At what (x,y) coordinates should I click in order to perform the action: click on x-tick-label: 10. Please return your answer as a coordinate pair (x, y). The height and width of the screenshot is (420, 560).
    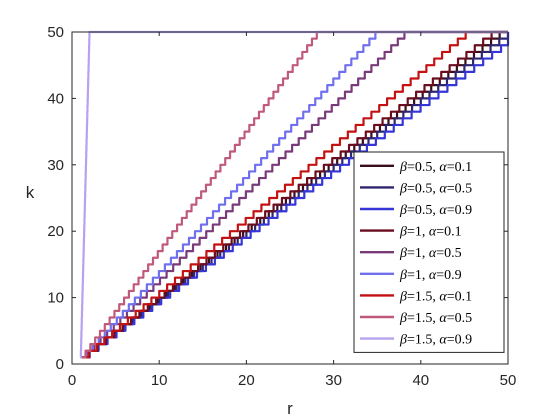
    Looking at the image, I should click on (159, 380).